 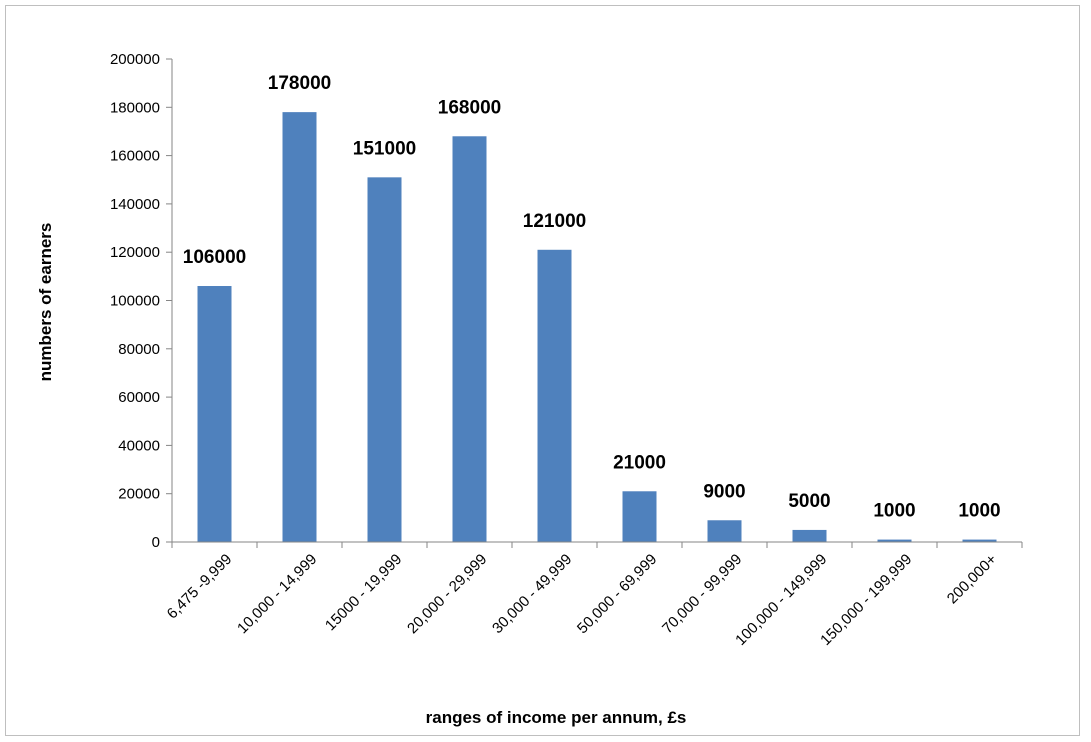 I want to click on y-tick-label: 80000, so click(x=139, y=349).